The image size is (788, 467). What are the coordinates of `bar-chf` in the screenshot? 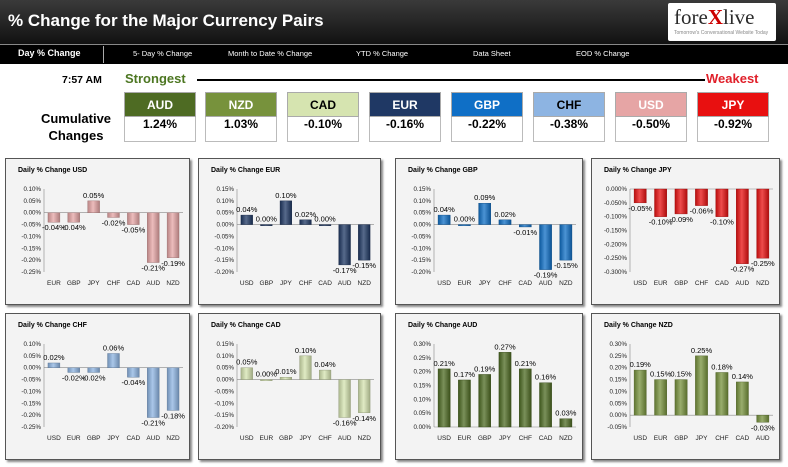 It's located at (305, 222).